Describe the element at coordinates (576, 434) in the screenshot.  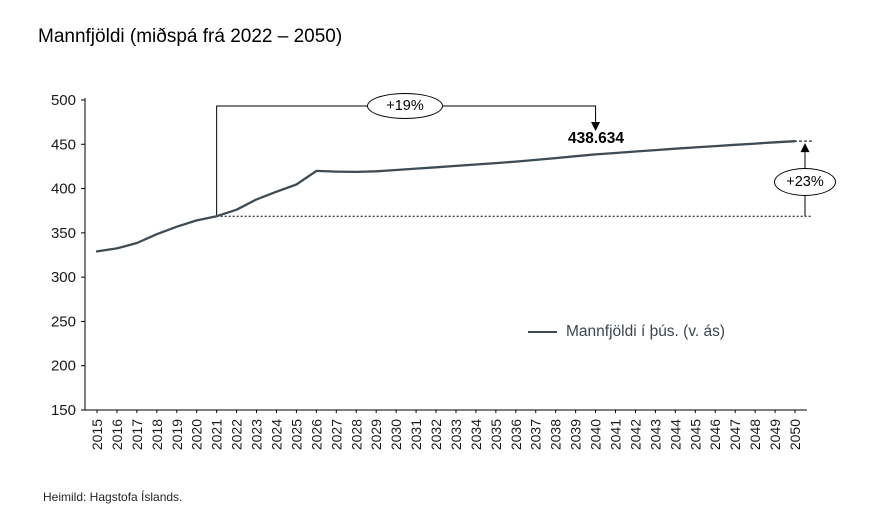
I see `x-tick-label: 2039` at that location.